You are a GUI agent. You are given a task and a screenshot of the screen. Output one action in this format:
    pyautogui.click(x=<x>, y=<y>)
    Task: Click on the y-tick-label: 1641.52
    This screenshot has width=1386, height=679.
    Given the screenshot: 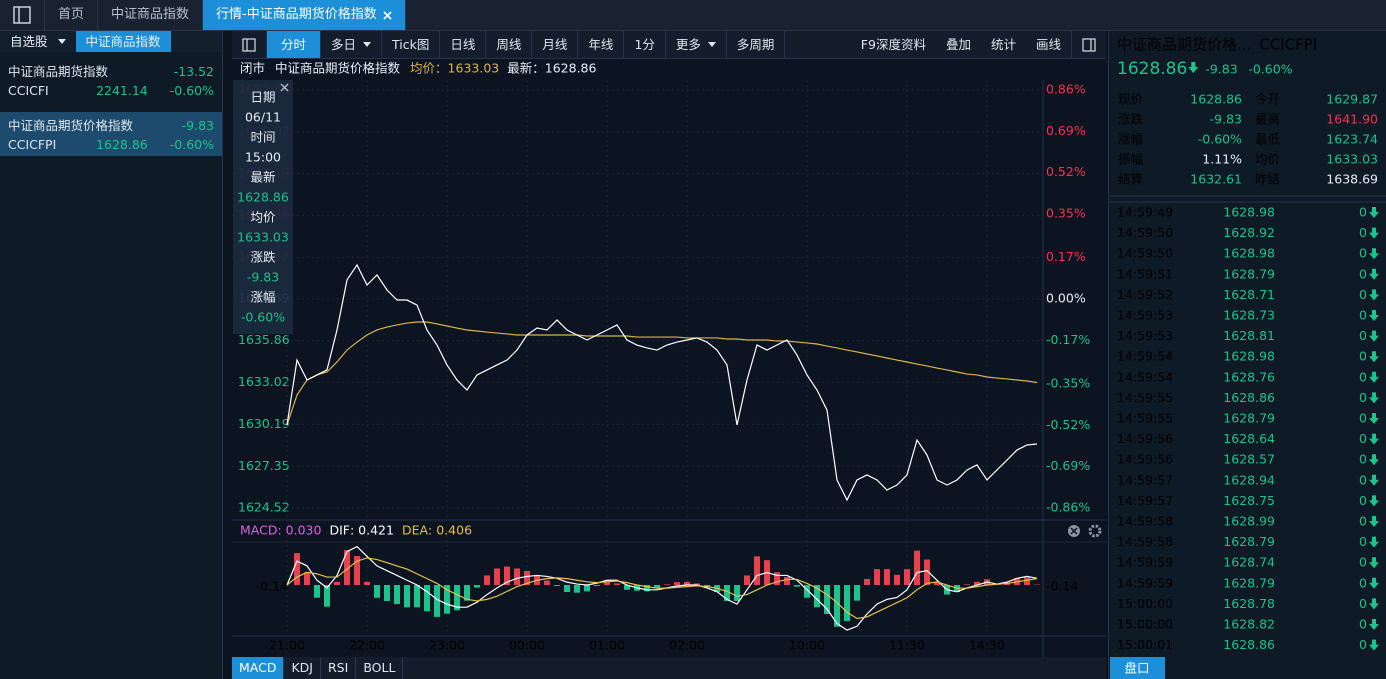 What is the action you would take?
    pyautogui.click(x=264, y=256)
    